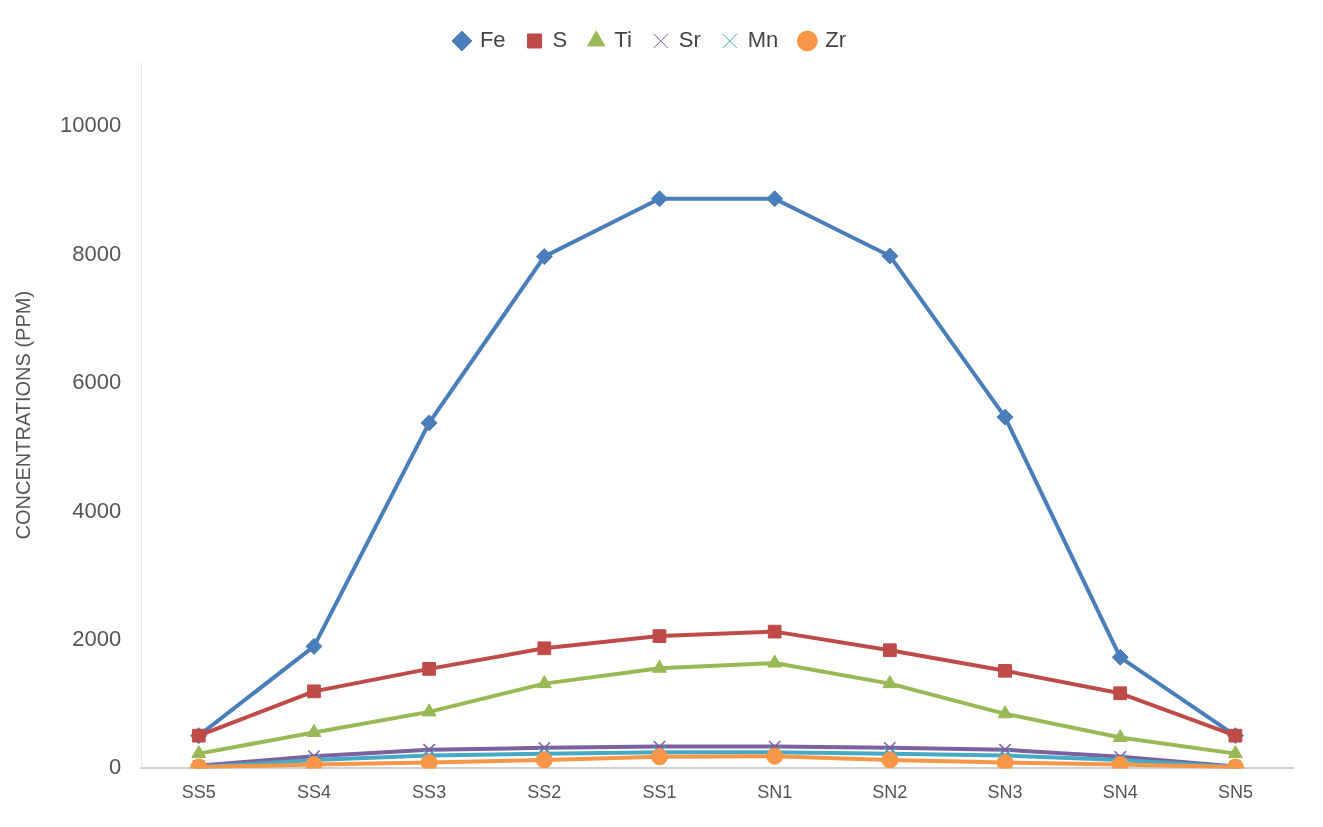  What do you see at coordinates (1120, 792) in the screenshot?
I see `x-tick-label: SN4` at bounding box center [1120, 792].